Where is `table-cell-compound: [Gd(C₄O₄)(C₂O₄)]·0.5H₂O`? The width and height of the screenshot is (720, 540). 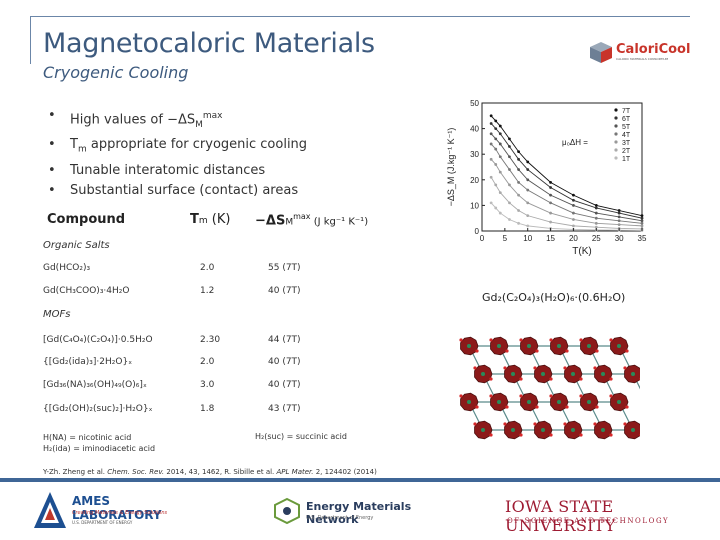 table-cell-compound: [Gd(C₄O₄)(C₂O₄)]·0.5H₂O is located at coordinates (98, 340).